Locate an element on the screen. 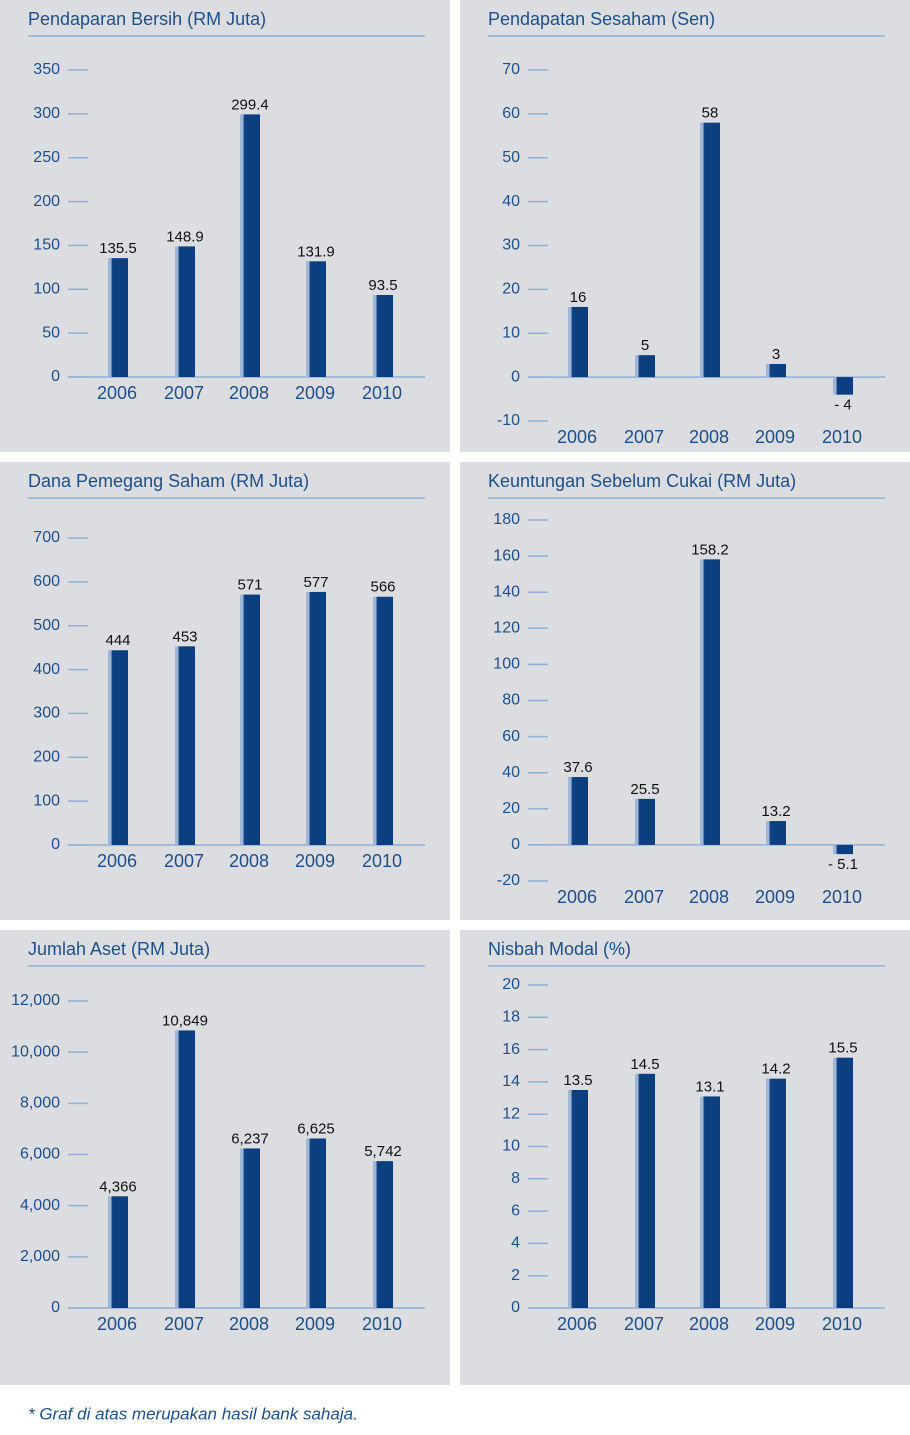  y-tick-label: 160 is located at coordinates (506, 555).